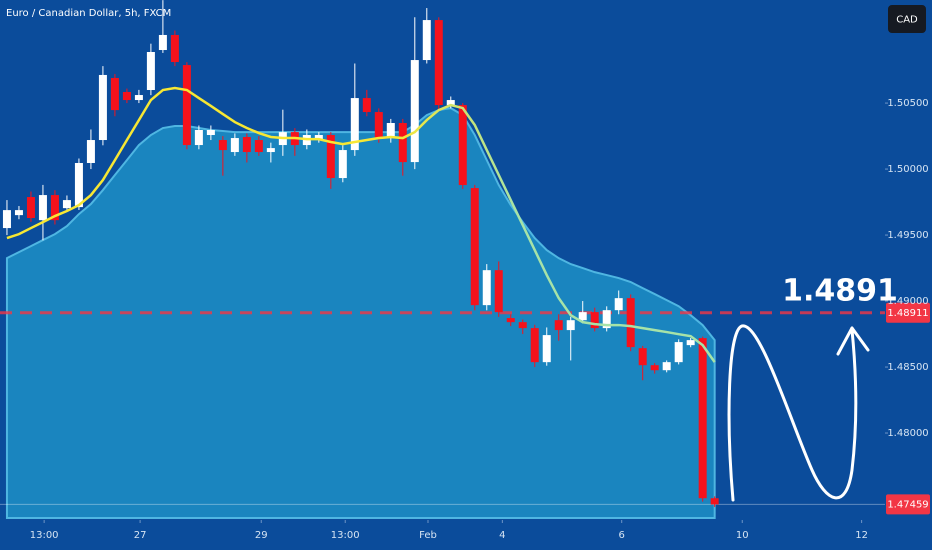 The image size is (932, 550). I want to click on y-tick-label: 1.49000, so click(907, 301).